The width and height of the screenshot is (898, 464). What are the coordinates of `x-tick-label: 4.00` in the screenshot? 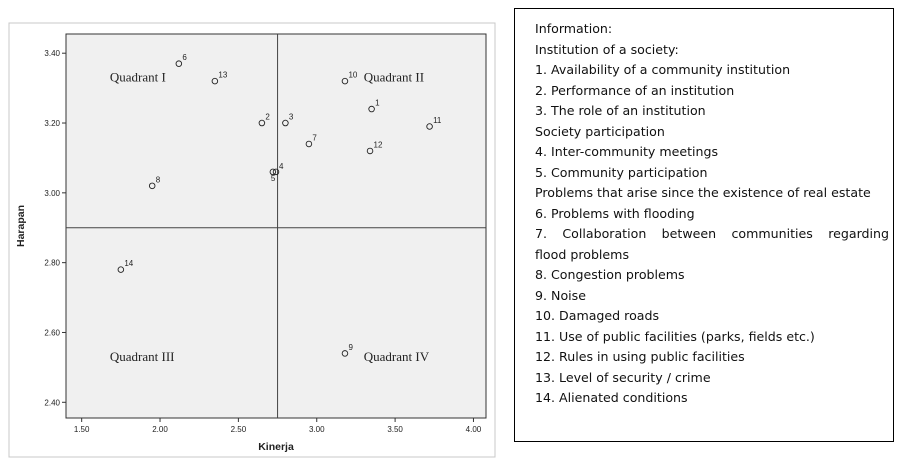 It's located at (474, 429).